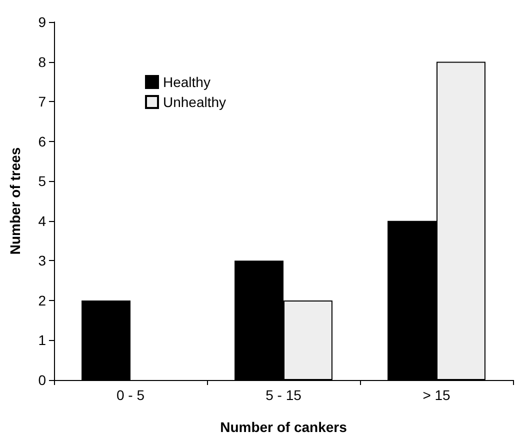 The width and height of the screenshot is (518, 447). Describe the element at coordinates (436, 395) in the screenshot. I see `x-tick-label: > 15` at that location.